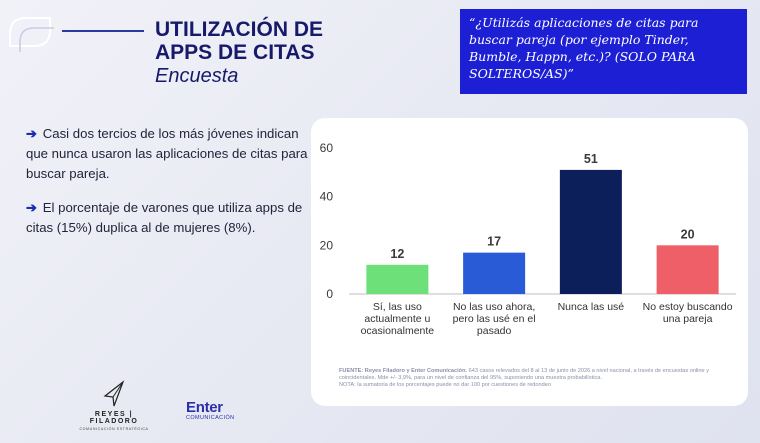 The height and width of the screenshot is (443, 760). What do you see at coordinates (327, 245) in the screenshot?
I see `y-tick-label: 20` at bounding box center [327, 245].